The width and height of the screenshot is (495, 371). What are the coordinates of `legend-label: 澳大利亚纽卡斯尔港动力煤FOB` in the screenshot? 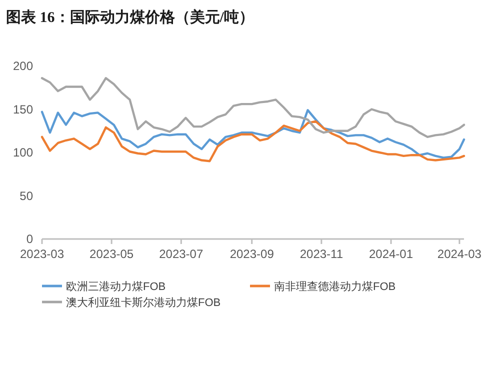 It's located at (143, 302).